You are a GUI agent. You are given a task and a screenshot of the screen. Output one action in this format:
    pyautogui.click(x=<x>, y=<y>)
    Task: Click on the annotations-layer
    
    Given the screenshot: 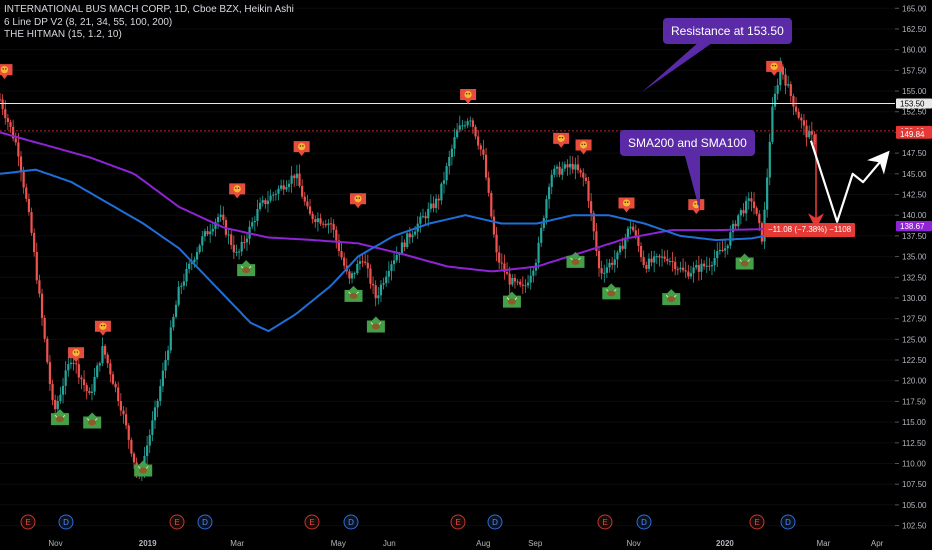 What is the action you would take?
    pyautogui.click(x=766, y=135)
    